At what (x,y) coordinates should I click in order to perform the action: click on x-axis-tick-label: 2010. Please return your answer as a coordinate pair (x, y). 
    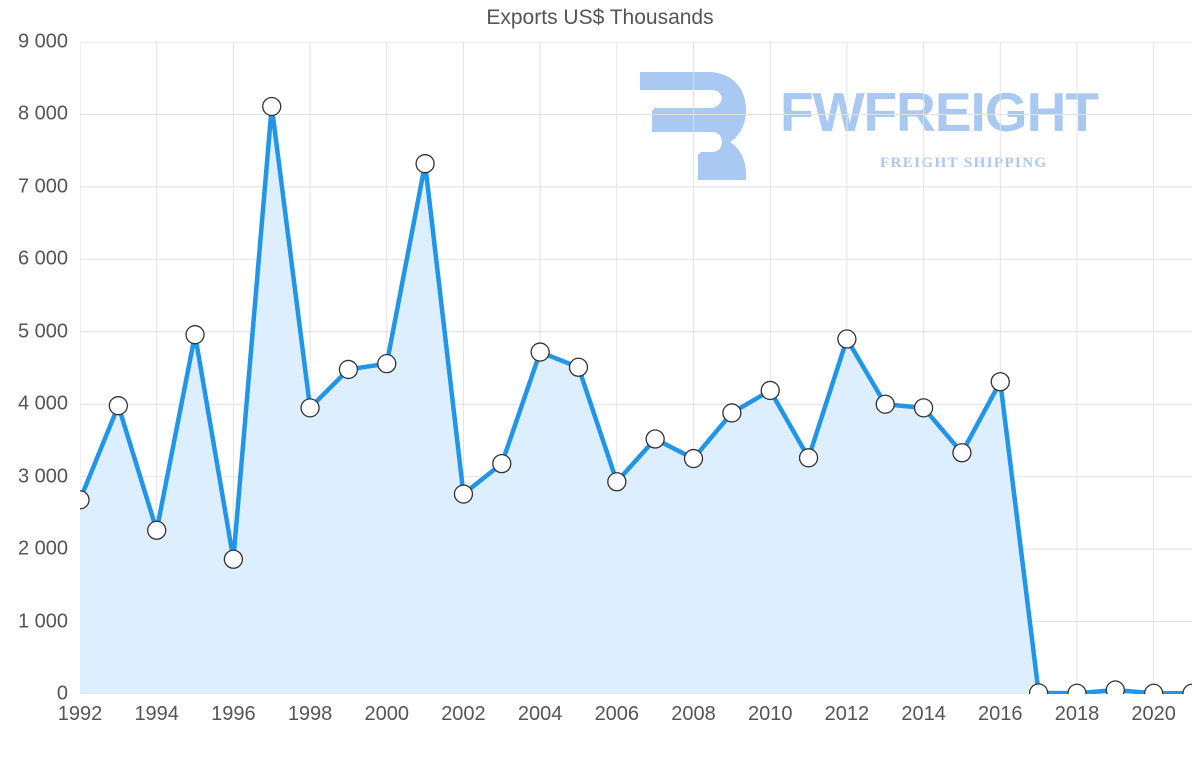
    Looking at the image, I should click on (770, 714).